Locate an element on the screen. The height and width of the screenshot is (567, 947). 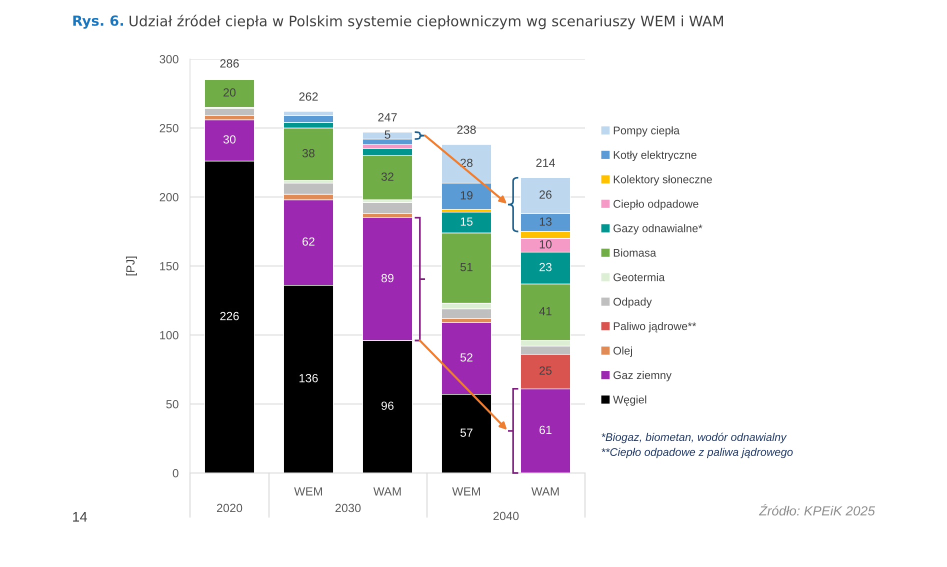
data-label: 52 is located at coordinates (466, 357).